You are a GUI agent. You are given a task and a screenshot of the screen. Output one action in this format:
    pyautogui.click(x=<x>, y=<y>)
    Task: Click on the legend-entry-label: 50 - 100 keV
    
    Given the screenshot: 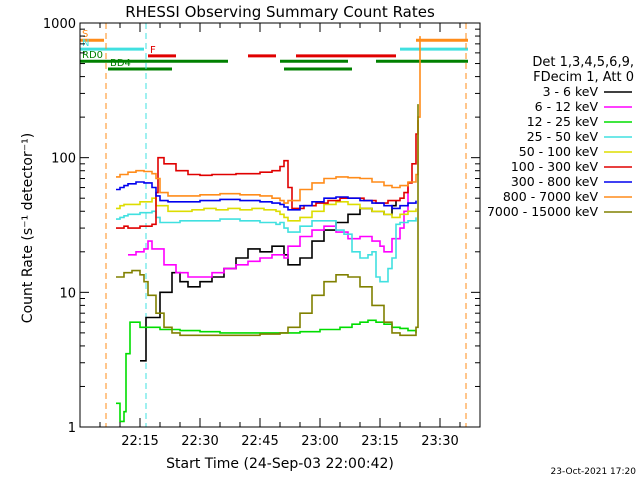 What is the action you would take?
    pyautogui.click(x=559, y=151)
    